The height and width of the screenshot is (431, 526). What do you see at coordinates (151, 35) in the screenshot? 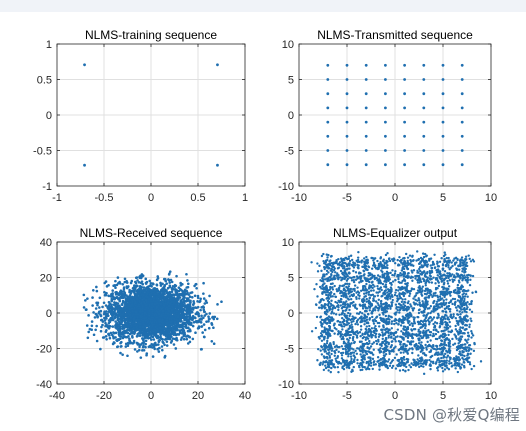
I see `chart-title: NLMS-training sequence` at bounding box center [151, 35].